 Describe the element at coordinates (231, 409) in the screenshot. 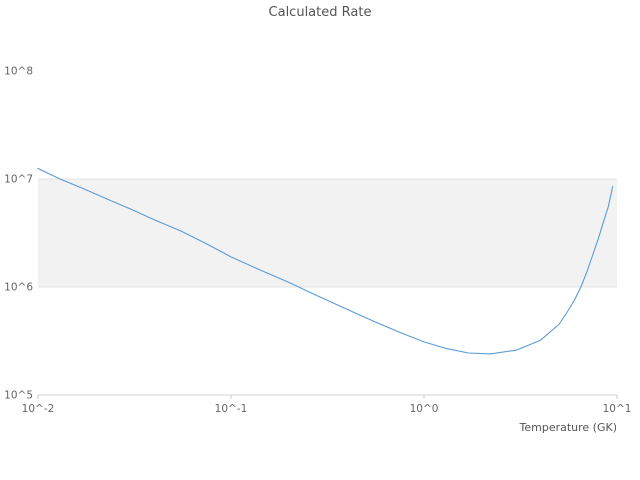

I see `x-tick-label: 10^-1` at that location.